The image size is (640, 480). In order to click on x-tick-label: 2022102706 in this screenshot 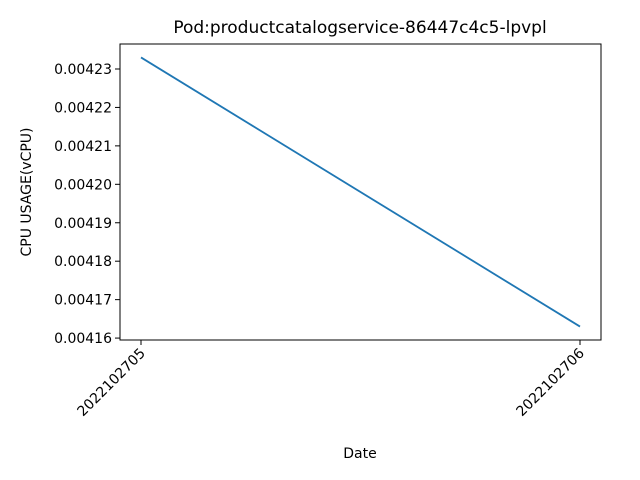, I will do `click(551, 382)`.